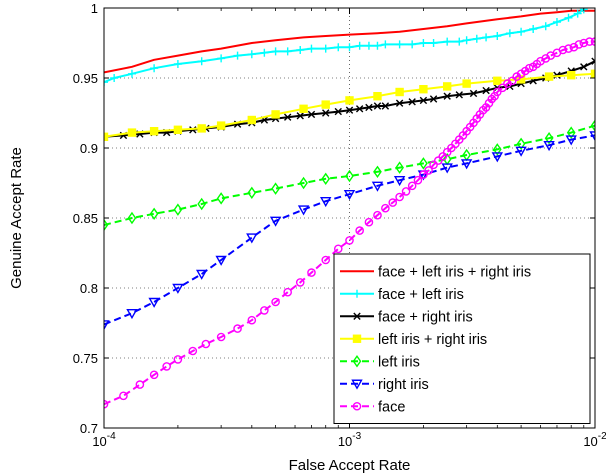 The height and width of the screenshot is (476, 606). What do you see at coordinates (349, 41) in the screenshot?
I see `series-line` at bounding box center [349, 41].